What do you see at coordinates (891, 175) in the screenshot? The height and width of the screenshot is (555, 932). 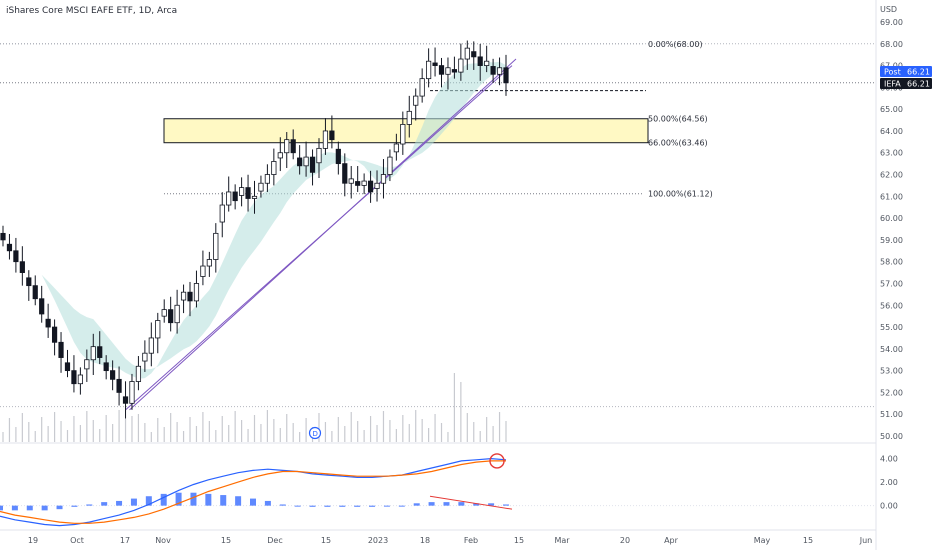 I see `price-tick-label: 62.00` at bounding box center [891, 175].